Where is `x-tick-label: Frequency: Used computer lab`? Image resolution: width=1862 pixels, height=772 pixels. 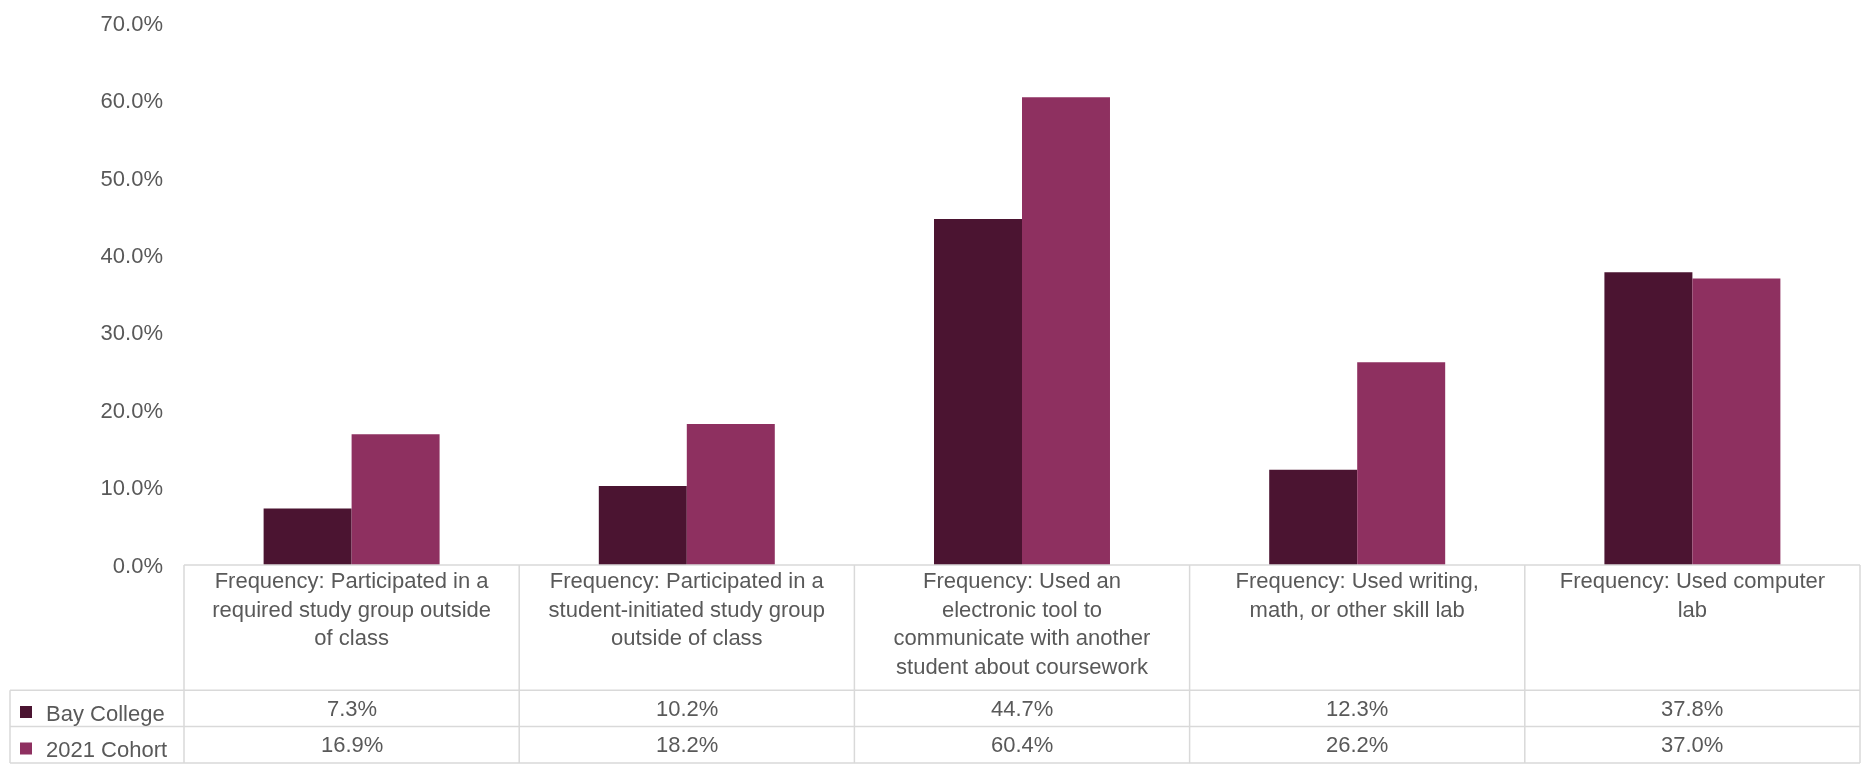 x-tick-label: Frequency: Used computer lab is located at coordinates (1692, 595).